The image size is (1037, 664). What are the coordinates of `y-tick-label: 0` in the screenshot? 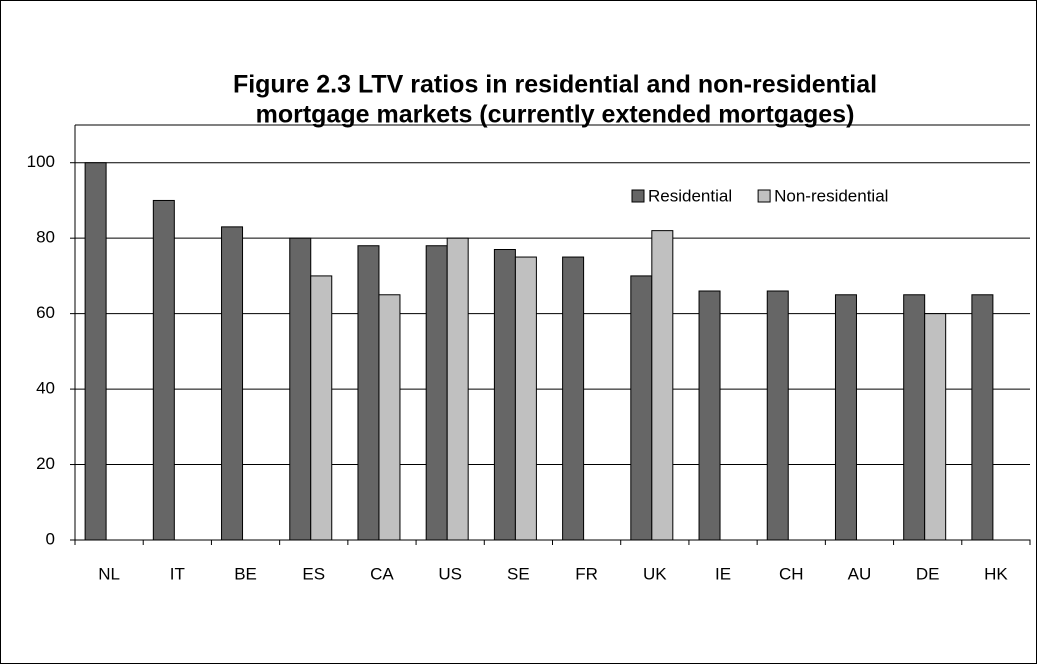 It's located at (50, 538).